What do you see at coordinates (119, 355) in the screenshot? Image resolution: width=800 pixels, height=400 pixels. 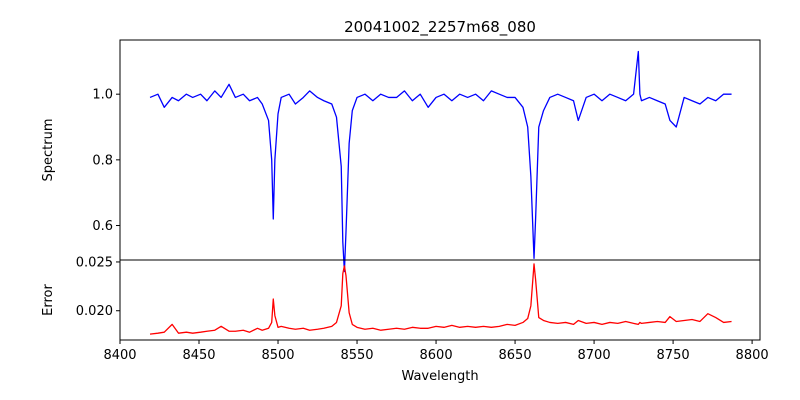 I see `xtick-label: 8400` at bounding box center [119, 355].